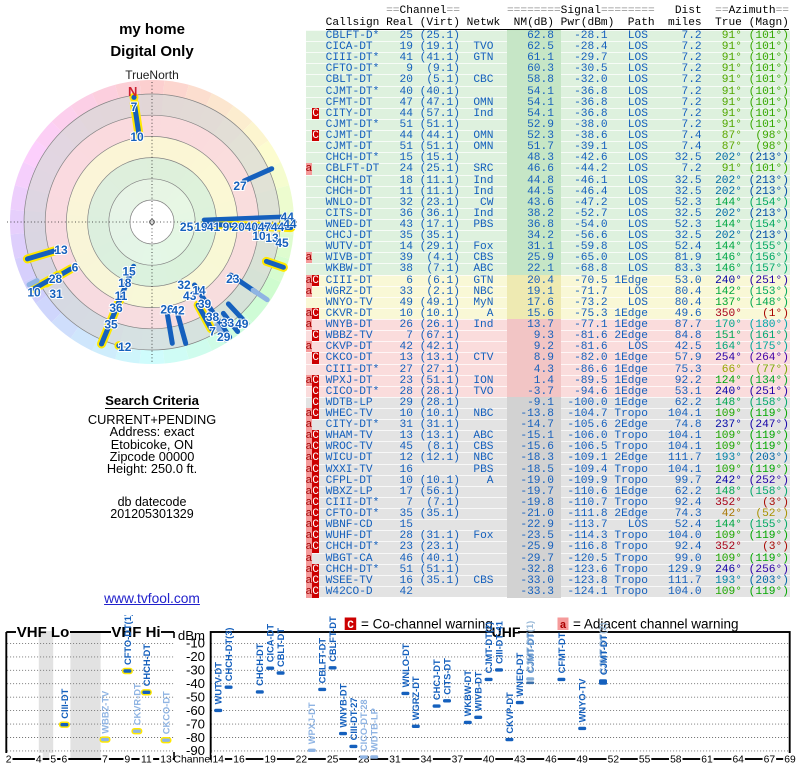  What do you see at coordinates (364, 725) in the screenshot?
I see `svg-text: CICO-DT-28` at bounding box center [364, 725].